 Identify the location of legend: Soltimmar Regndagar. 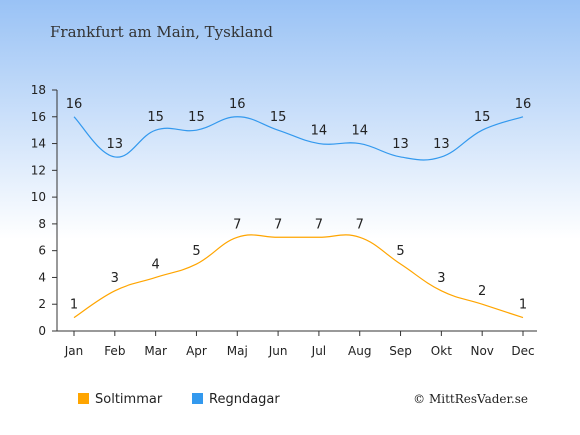
(179, 399).